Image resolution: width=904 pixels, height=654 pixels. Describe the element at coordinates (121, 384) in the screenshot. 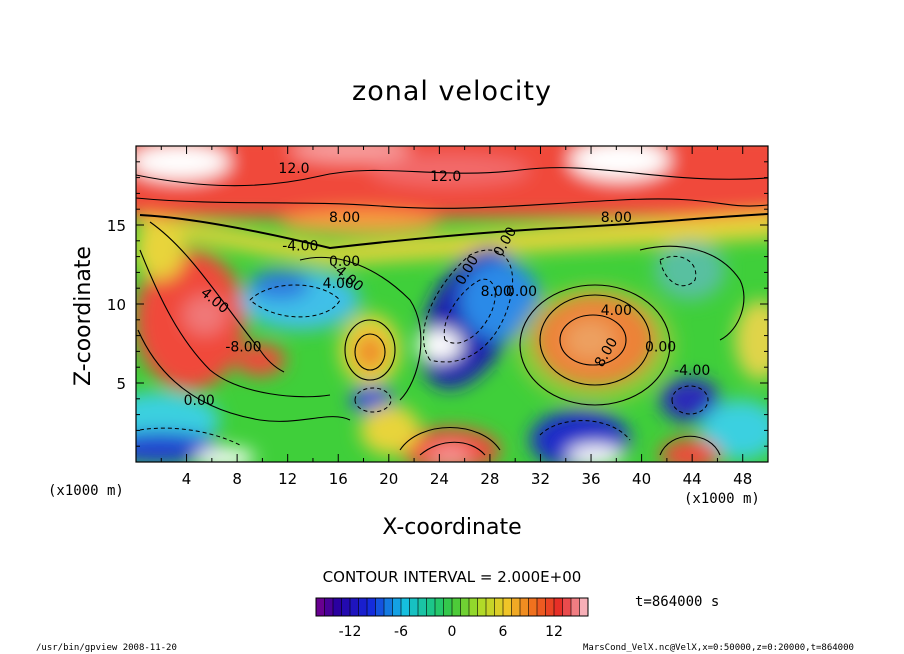

I see `y-tick-label: 5` at that location.